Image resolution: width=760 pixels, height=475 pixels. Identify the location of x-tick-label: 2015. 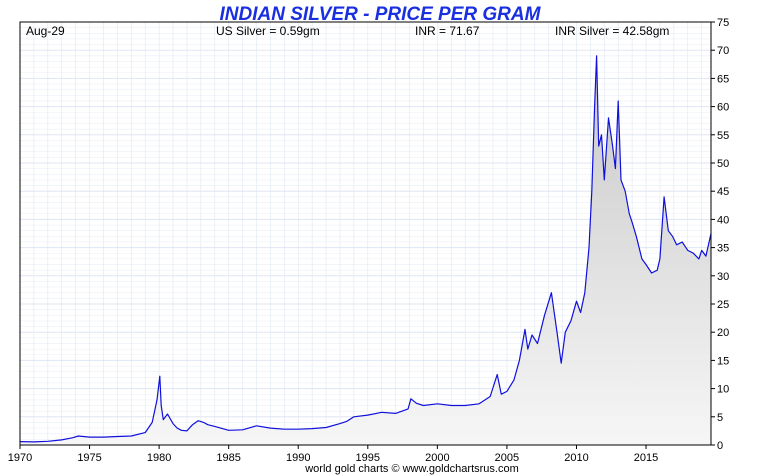
(646, 458).